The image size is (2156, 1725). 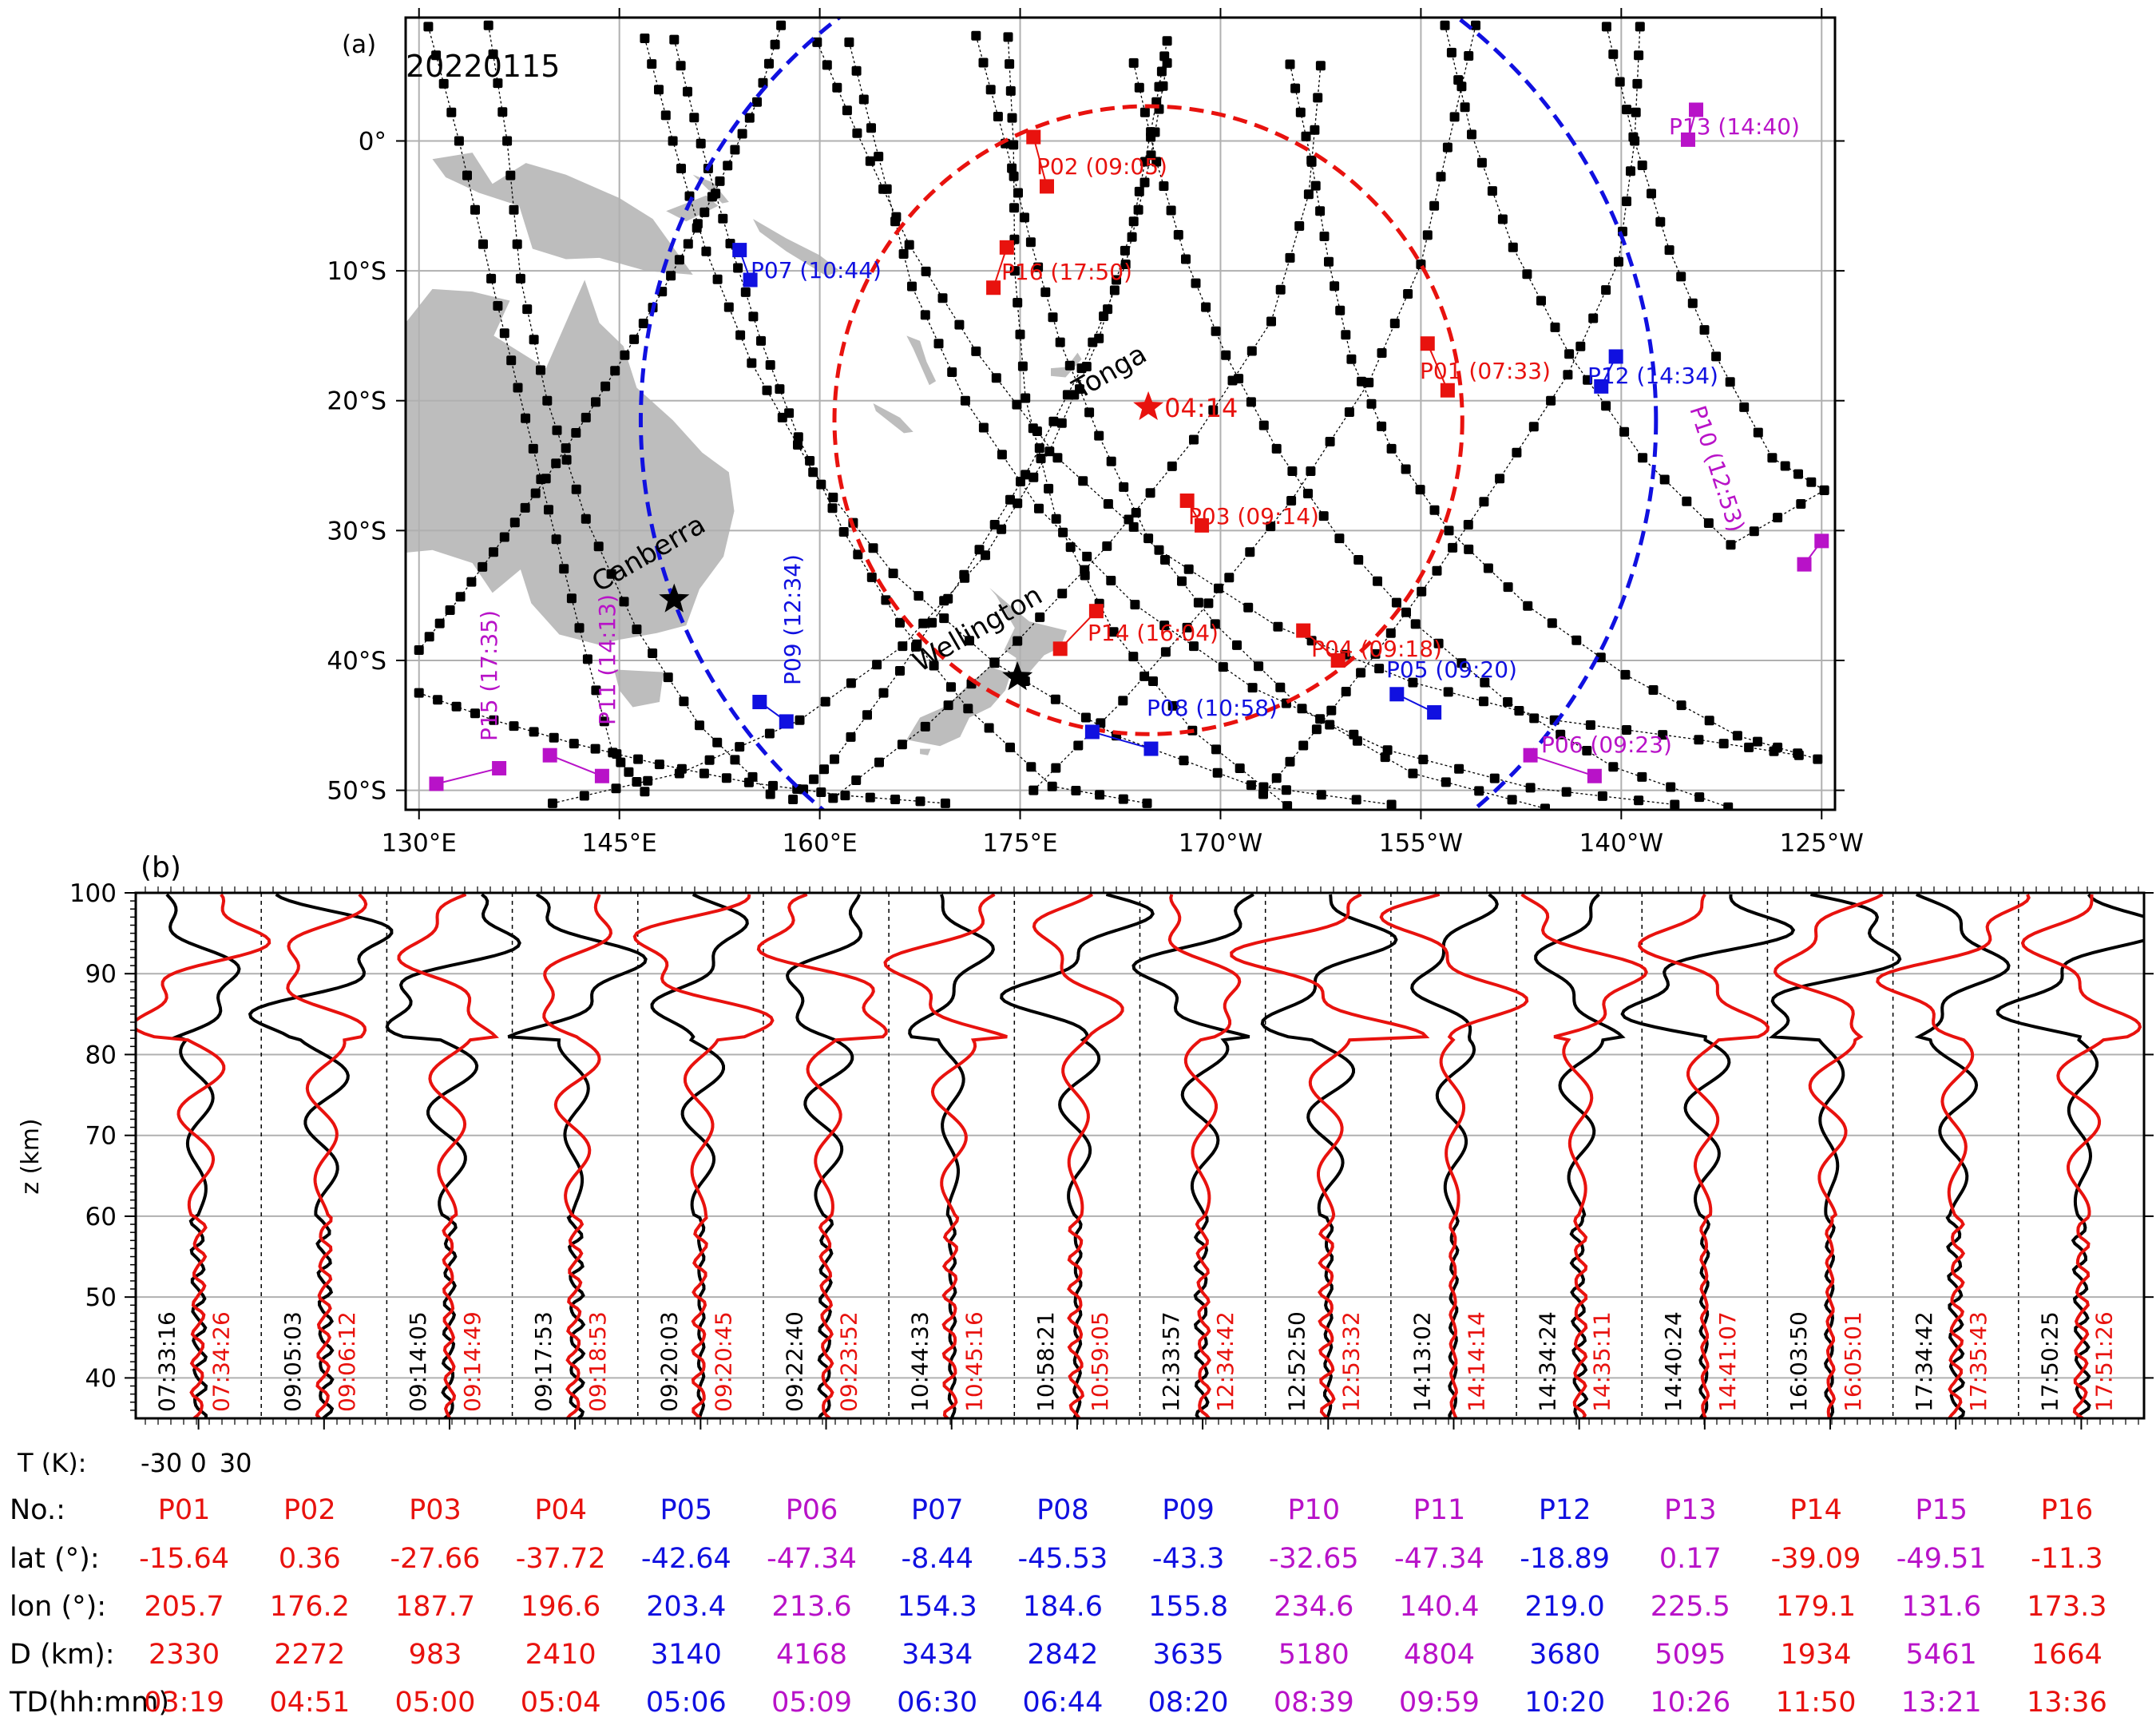 What do you see at coordinates (101, 1217) in the screenshot?
I see `profile-ytick-label: 60` at bounding box center [101, 1217].